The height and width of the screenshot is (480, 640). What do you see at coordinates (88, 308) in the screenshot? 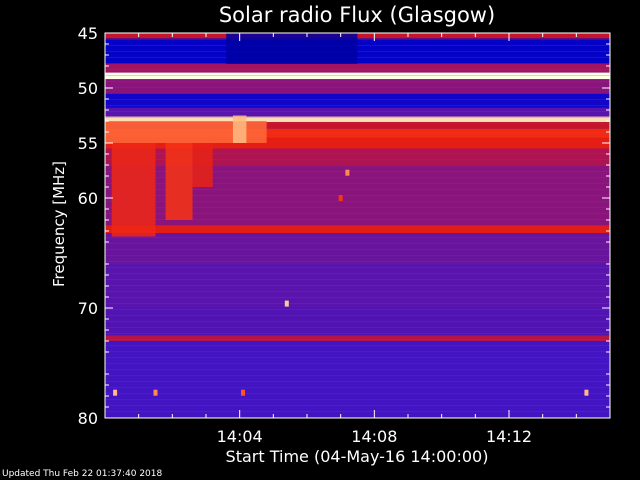
I see `y-tick-label: 70` at bounding box center [88, 308].